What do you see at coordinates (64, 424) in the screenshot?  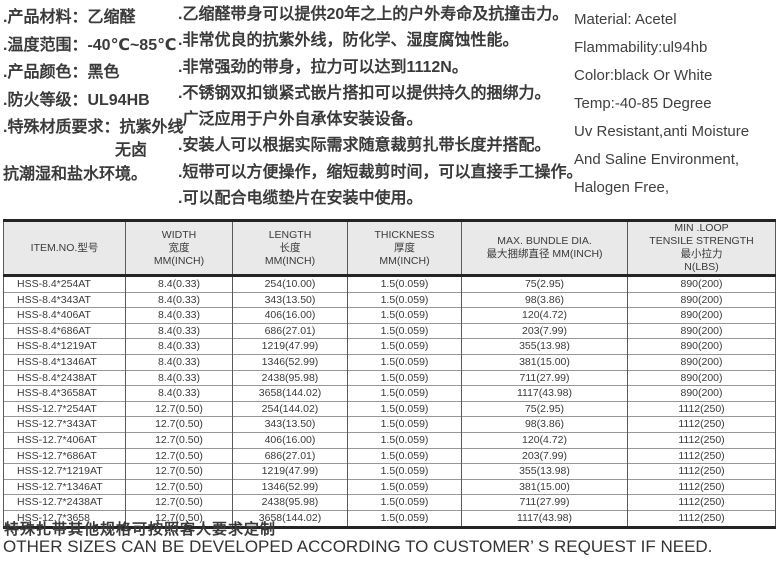 I see `cell-item-no: HSS-12.7*343AT` at bounding box center [64, 424].